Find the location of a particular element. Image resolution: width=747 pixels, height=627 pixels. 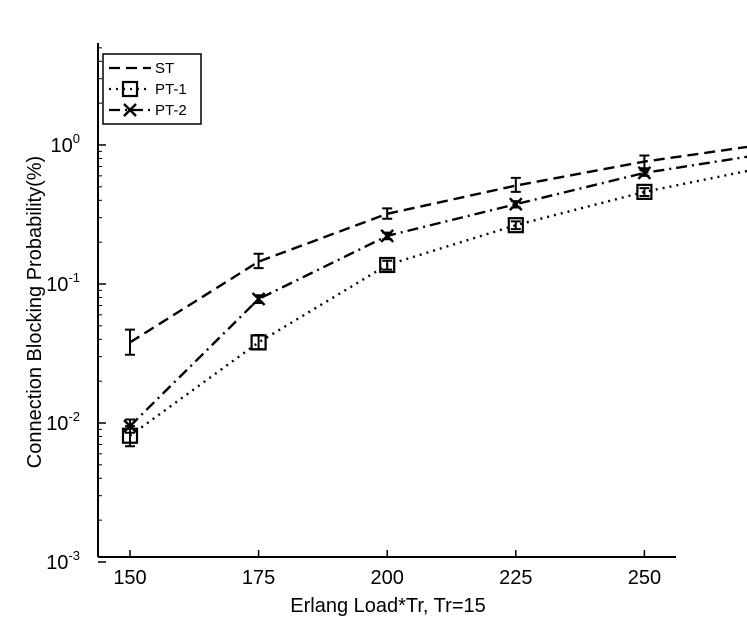

y-tick-label: 10⁻³ is located at coordinates (63, 561).